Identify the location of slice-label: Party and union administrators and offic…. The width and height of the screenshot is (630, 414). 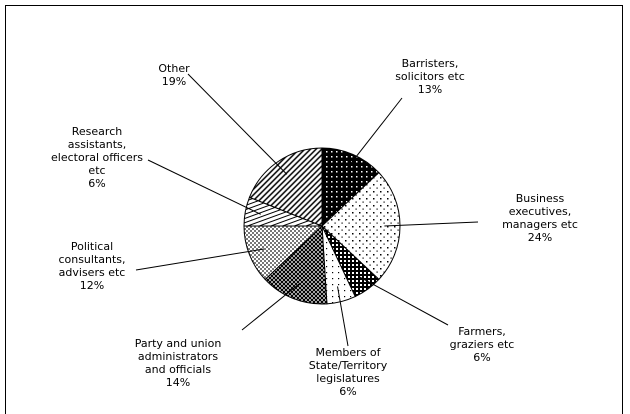
(178, 363).